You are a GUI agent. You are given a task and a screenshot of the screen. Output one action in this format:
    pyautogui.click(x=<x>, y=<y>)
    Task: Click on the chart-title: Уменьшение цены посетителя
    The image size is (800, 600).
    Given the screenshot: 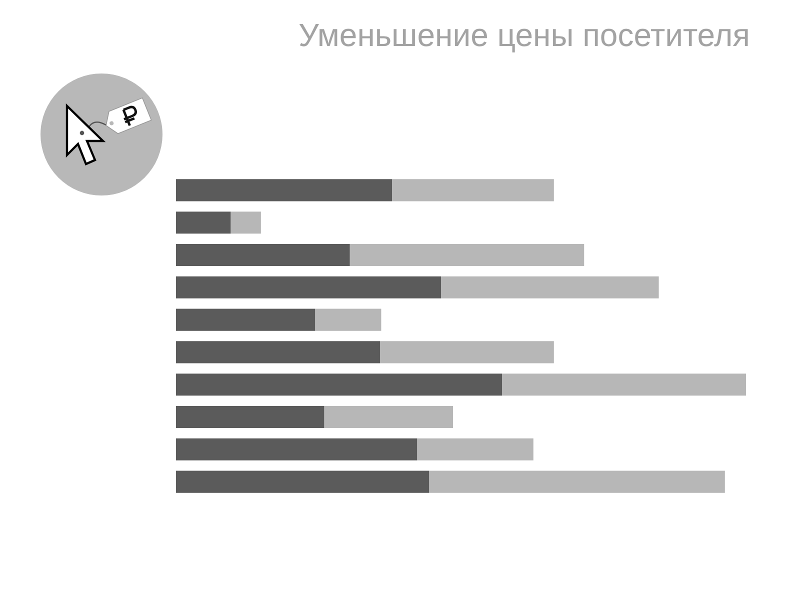 What is the action you would take?
    pyautogui.click(x=524, y=35)
    